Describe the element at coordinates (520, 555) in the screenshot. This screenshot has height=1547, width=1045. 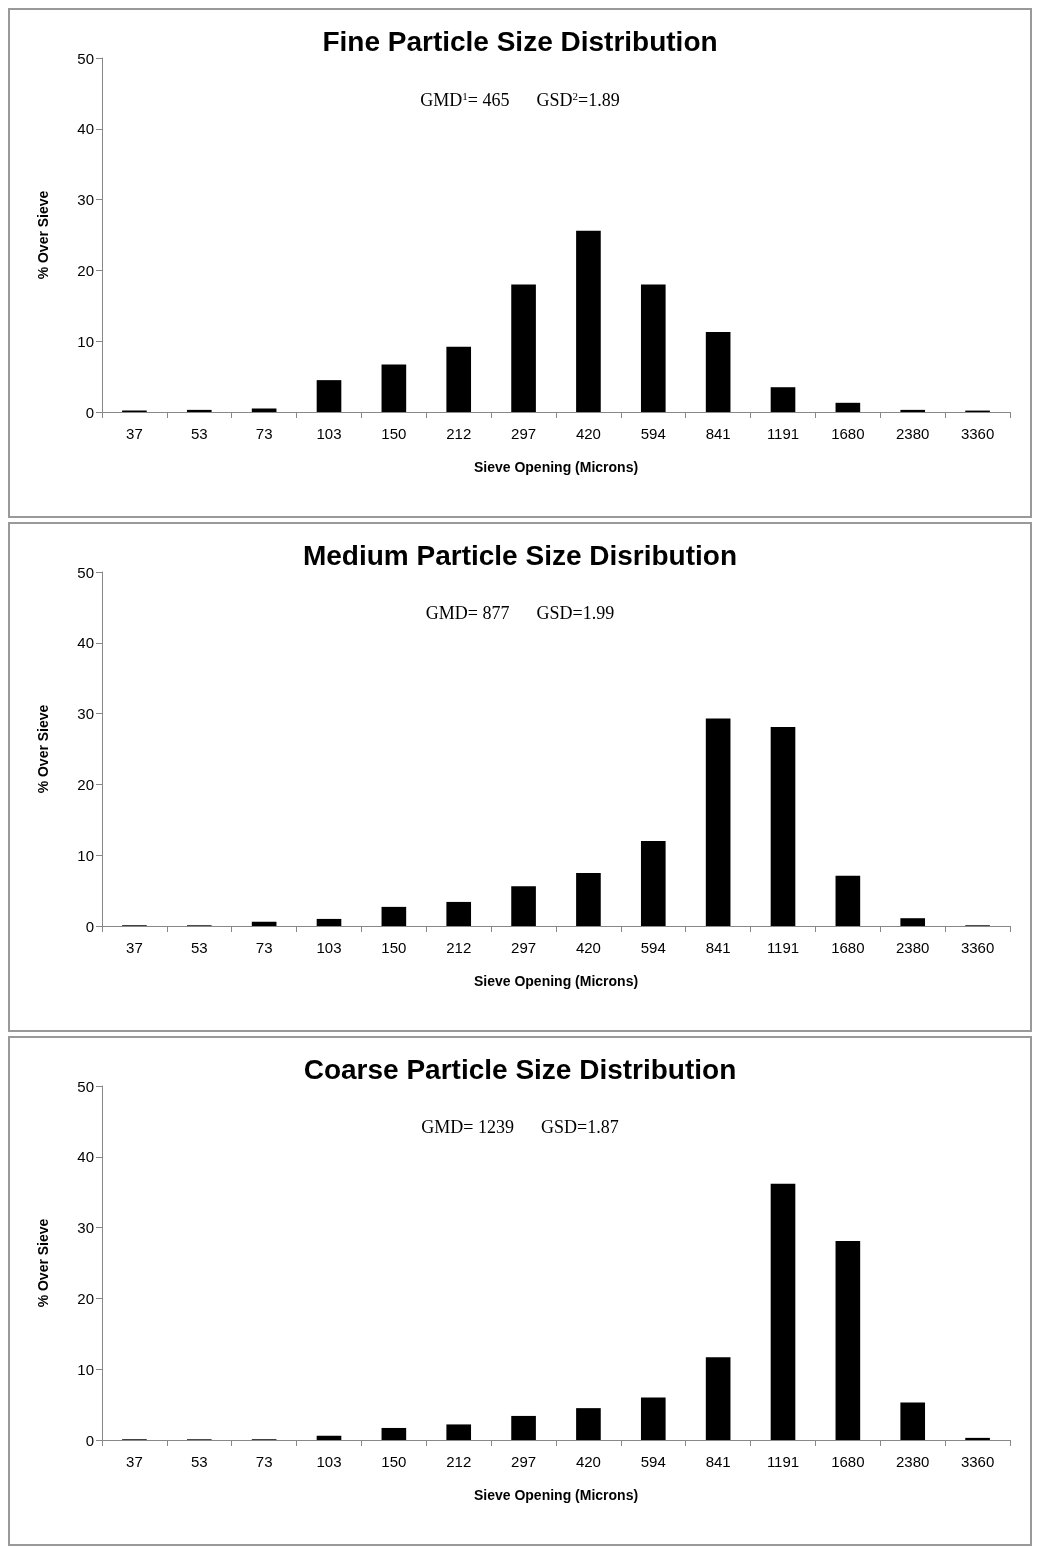
I see `chart-title: Medium Particle Size Disribution` at that location.